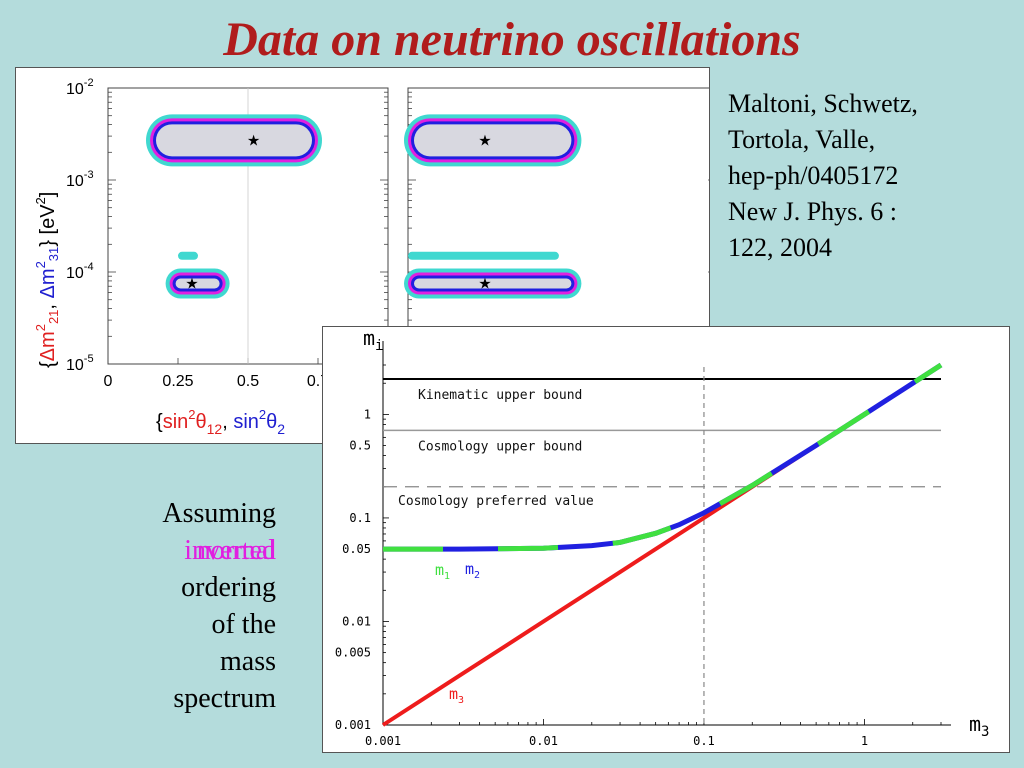 The height and width of the screenshot is (768, 1024). Describe the element at coordinates (813, 175) in the screenshot. I see `reference-line: hep-ph/0405172` at that location.